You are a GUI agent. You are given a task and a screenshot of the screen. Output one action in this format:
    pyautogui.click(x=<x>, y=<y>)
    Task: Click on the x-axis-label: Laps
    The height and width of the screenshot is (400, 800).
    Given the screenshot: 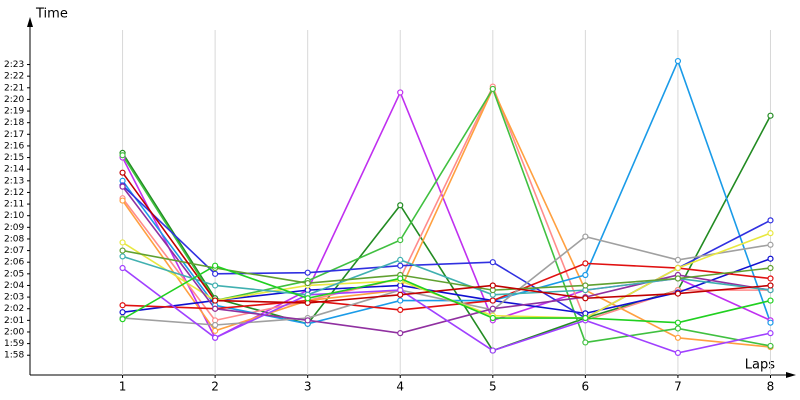 What is the action you would take?
    pyautogui.click(x=760, y=365)
    